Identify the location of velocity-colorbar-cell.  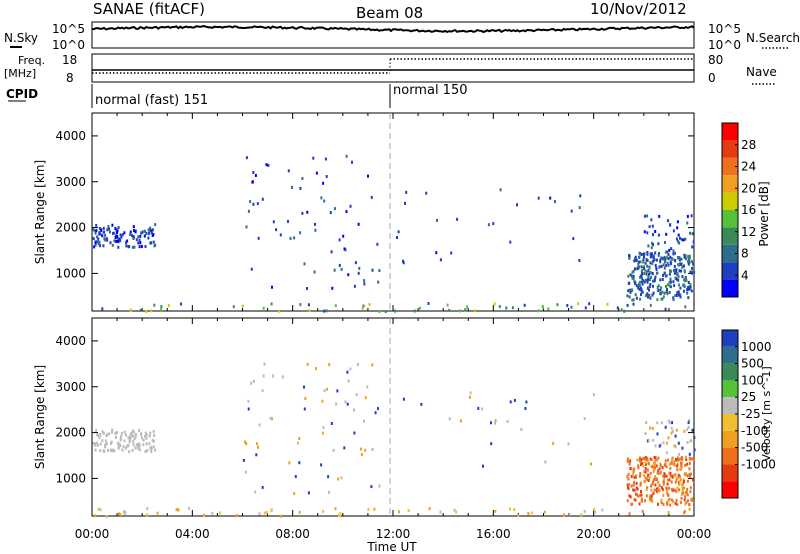
(730, 422).